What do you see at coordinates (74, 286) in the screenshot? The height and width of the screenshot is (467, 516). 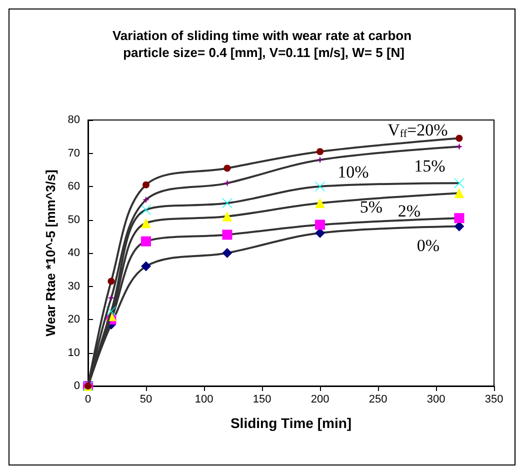 I see `y-tick-label: 30` at bounding box center [74, 286].